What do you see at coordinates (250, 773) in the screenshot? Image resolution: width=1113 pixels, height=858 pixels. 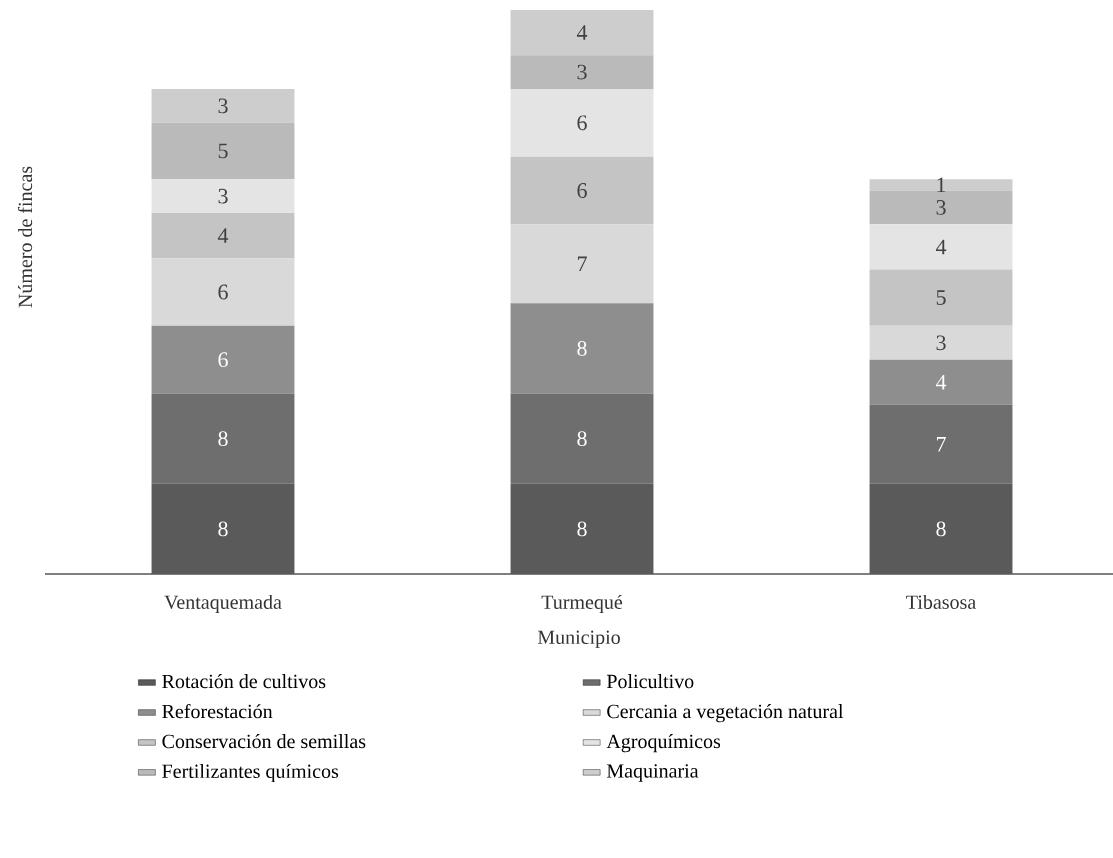 I see `legend-label: Fertilizantes químicos` at bounding box center [250, 773].